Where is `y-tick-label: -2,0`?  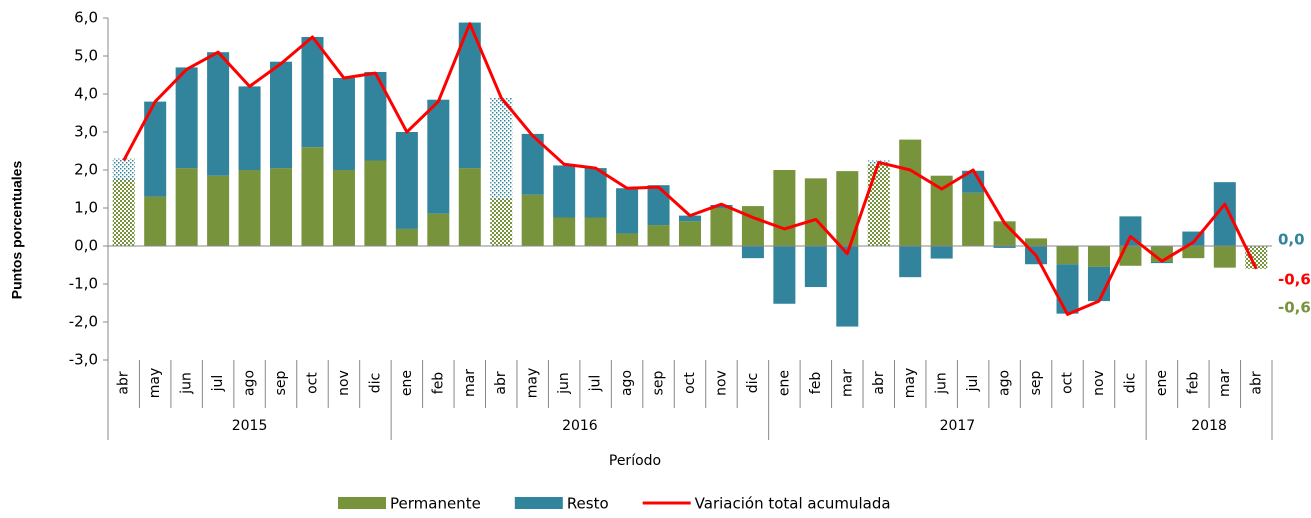
y-tick-label: -2,0 is located at coordinates (83, 322).